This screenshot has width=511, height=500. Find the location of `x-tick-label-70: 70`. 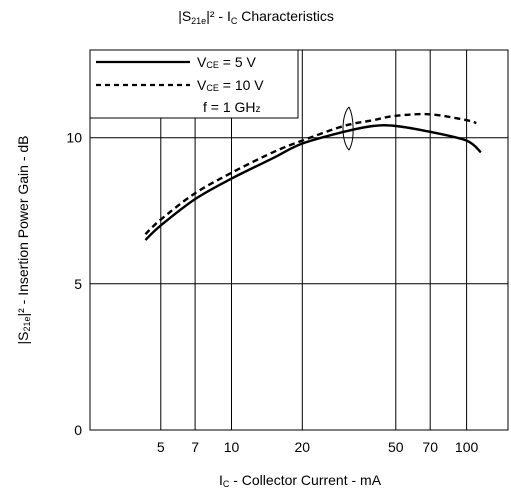

x-tick-label-70: 70 is located at coordinates (430, 447).